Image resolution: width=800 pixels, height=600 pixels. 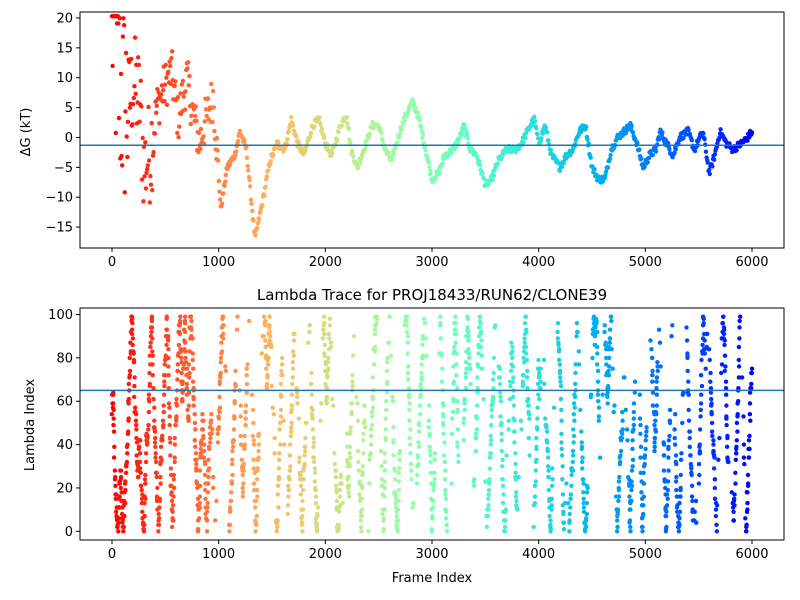 I want to click on delta-g-y-axis-label: ΔG (kT), so click(x=26, y=132).